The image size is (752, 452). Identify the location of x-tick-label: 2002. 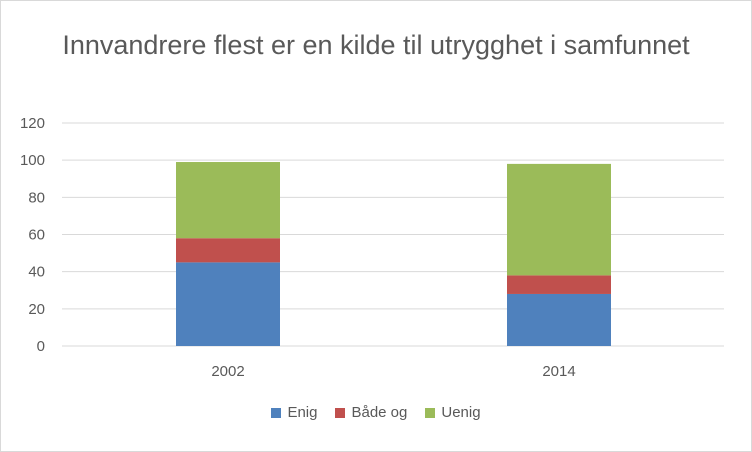
(227, 371).